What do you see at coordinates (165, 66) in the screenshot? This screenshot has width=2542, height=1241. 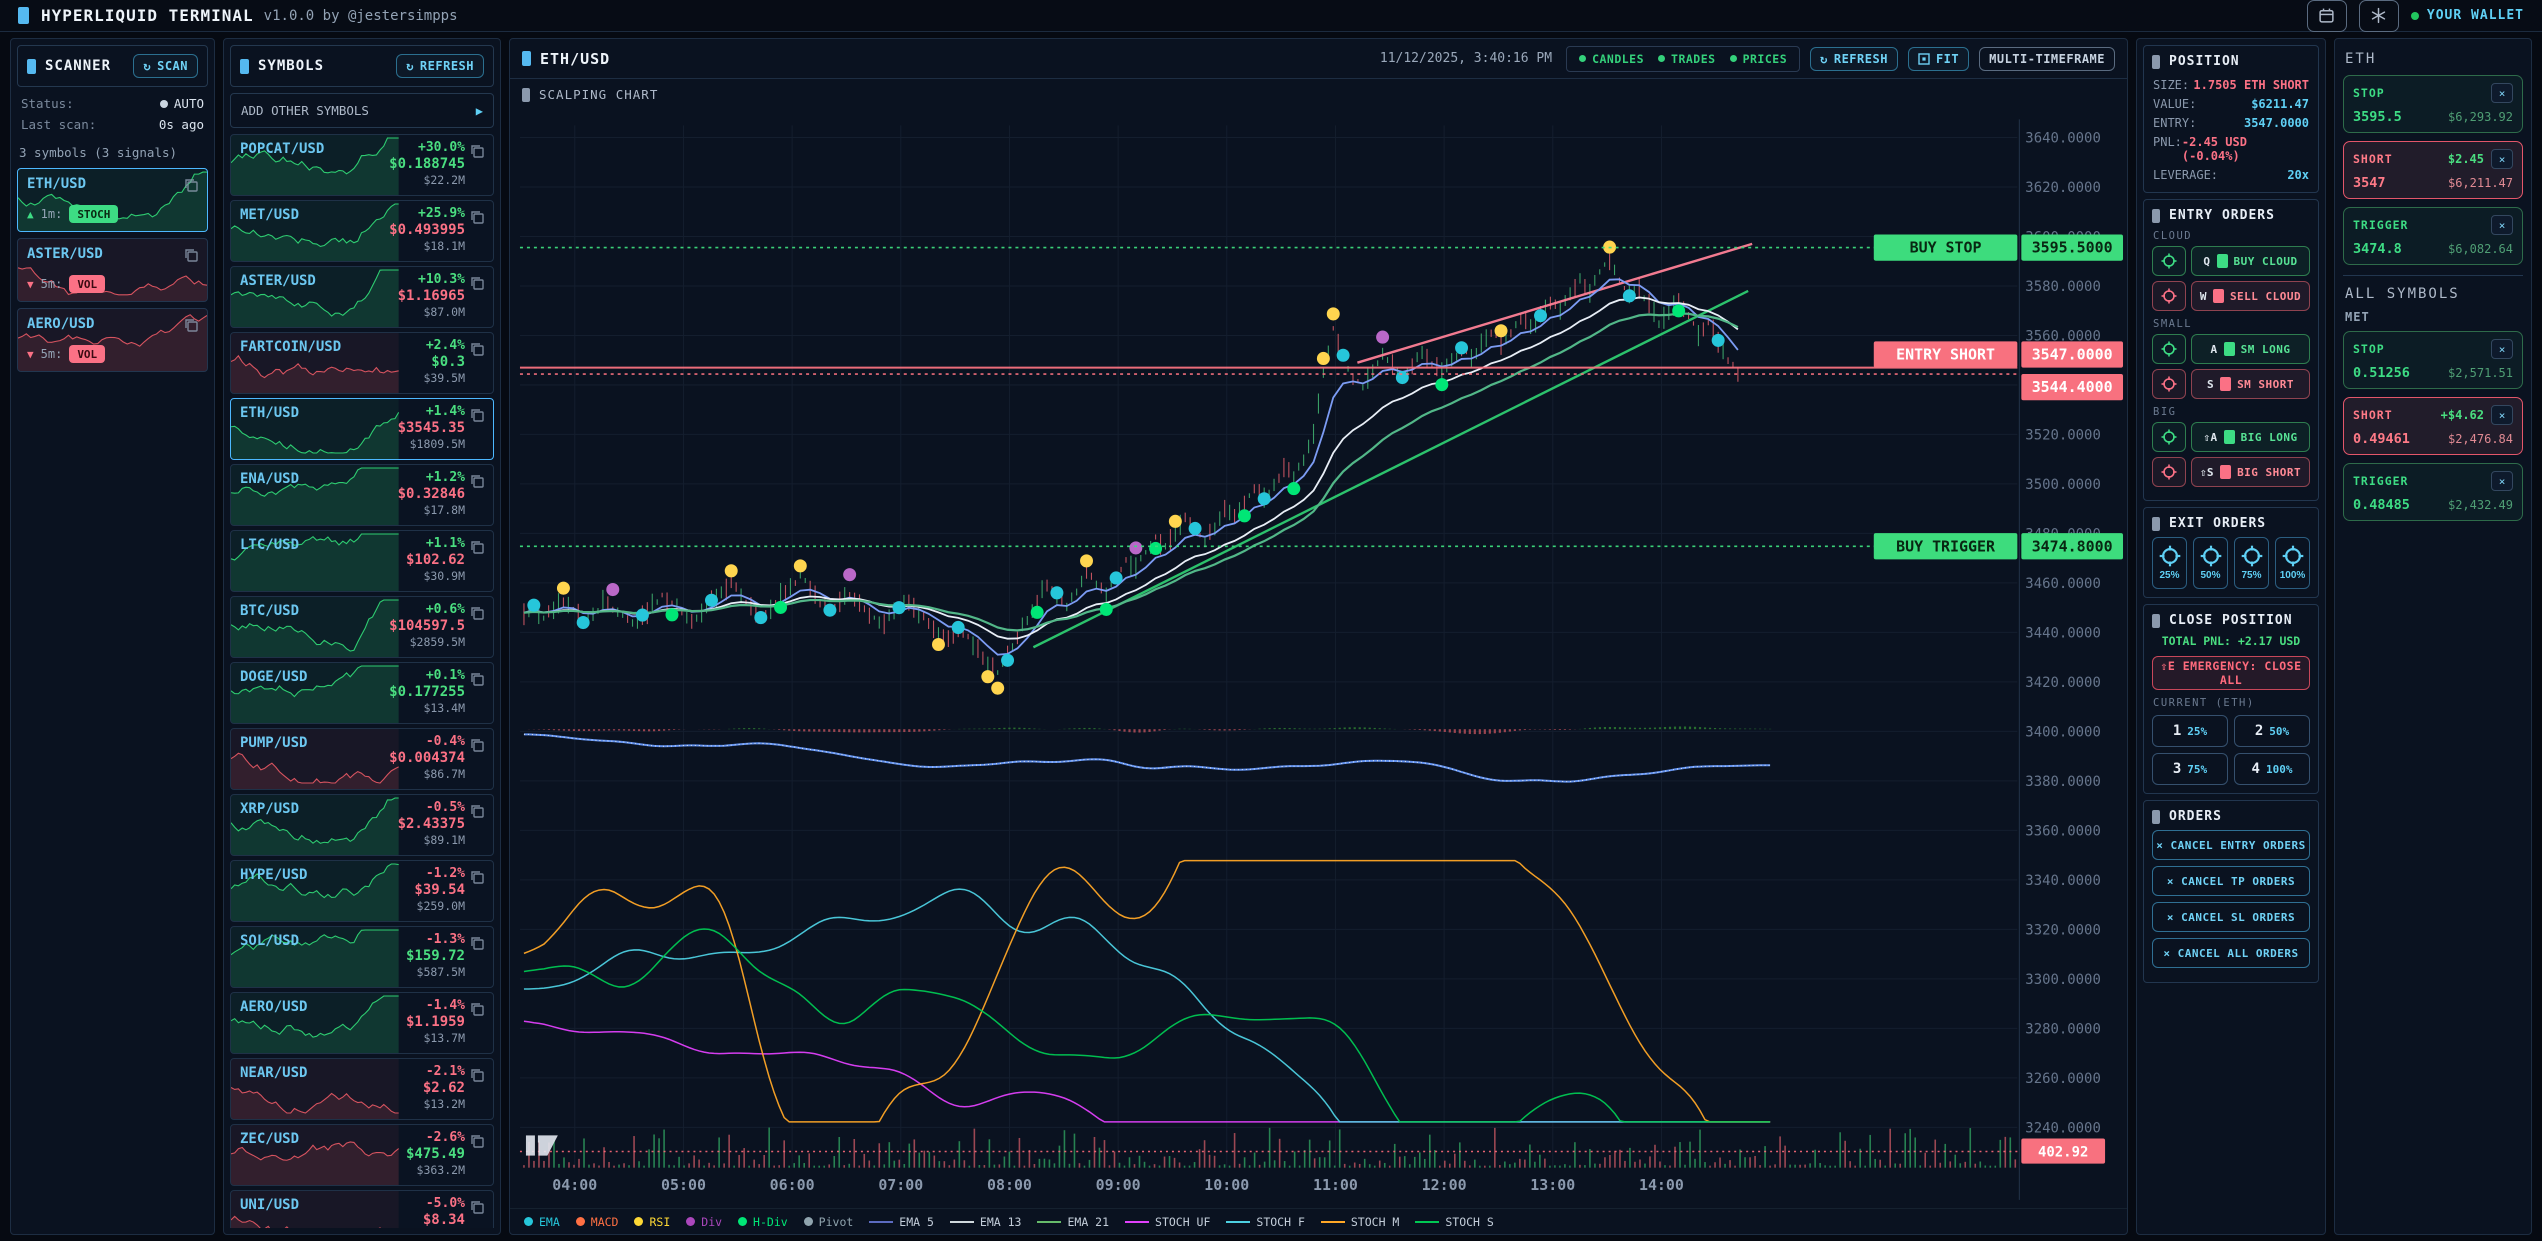 I see `scan-button: ↻ SCAN` at bounding box center [165, 66].